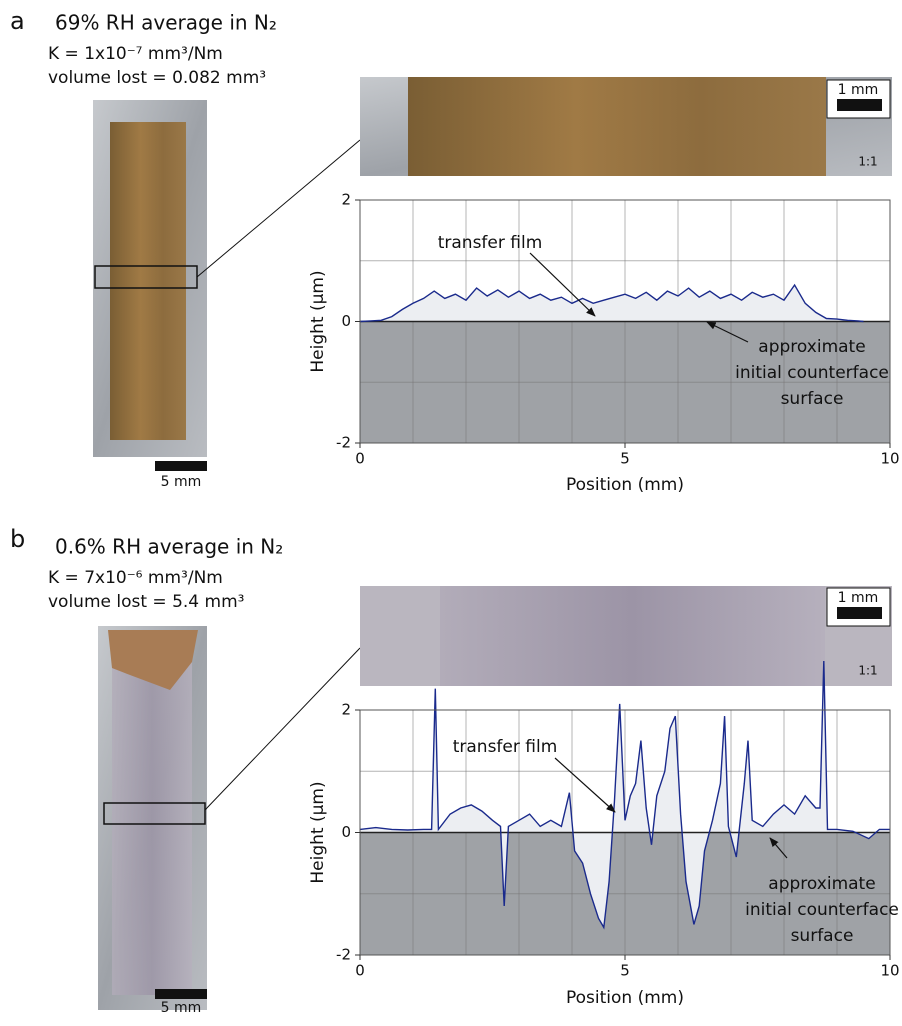 This screenshot has height=1026, width=902. Describe the element at coordinates (146, 602) in the screenshot. I see `note: volume lost = 5.4 mm³` at that location.